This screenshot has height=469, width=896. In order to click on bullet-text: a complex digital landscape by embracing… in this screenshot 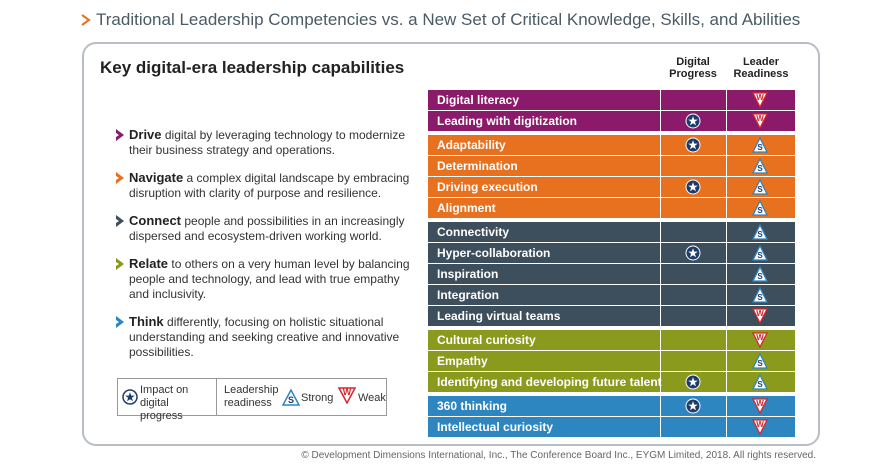, I will do `click(269, 185)`.